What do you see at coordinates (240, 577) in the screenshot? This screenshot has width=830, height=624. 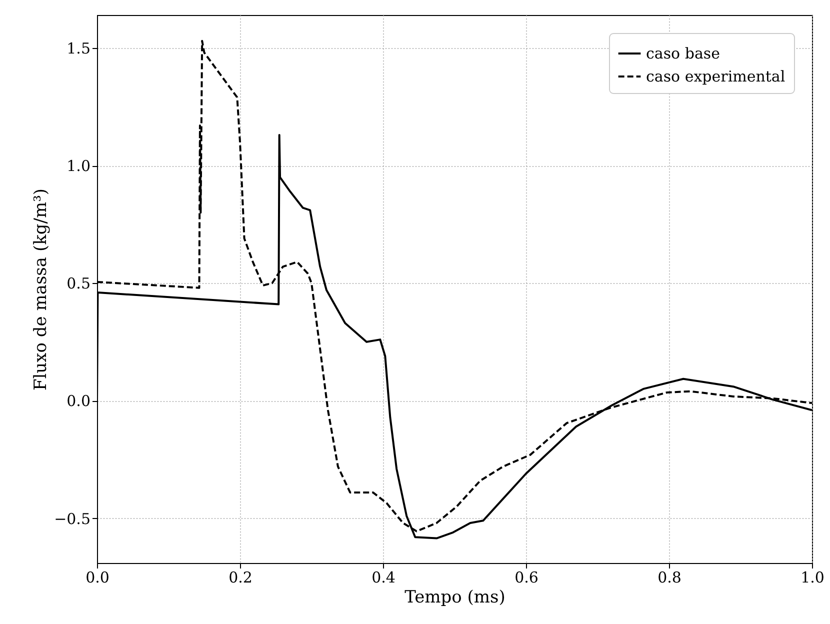 I see `x-tick-label: 0.2` at bounding box center [240, 577].